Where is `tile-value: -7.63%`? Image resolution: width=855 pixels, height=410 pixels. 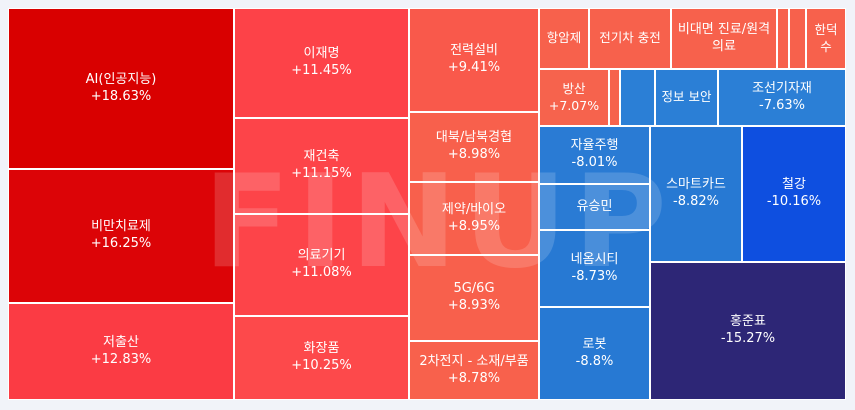
tile-value: -7.63% is located at coordinates (782, 105).